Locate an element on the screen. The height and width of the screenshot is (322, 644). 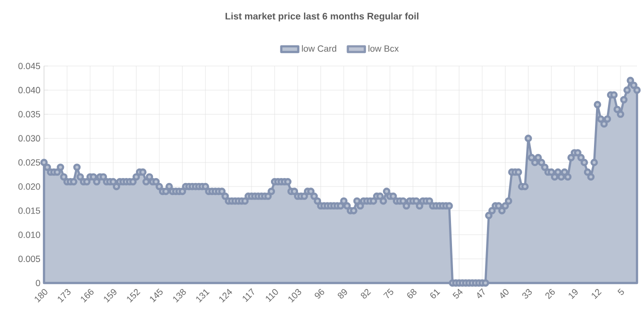
x-tick-label: 180 is located at coordinates (41, 295).